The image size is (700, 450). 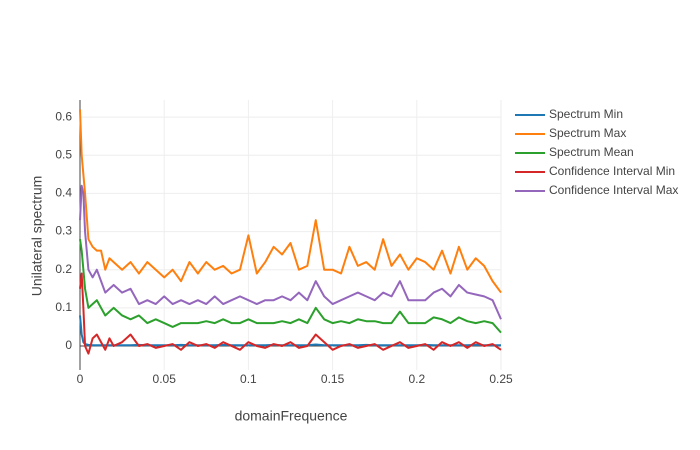 What do you see at coordinates (291, 416) in the screenshot?
I see `x-axis-title: domainFrequence` at bounding box center [291, 416].